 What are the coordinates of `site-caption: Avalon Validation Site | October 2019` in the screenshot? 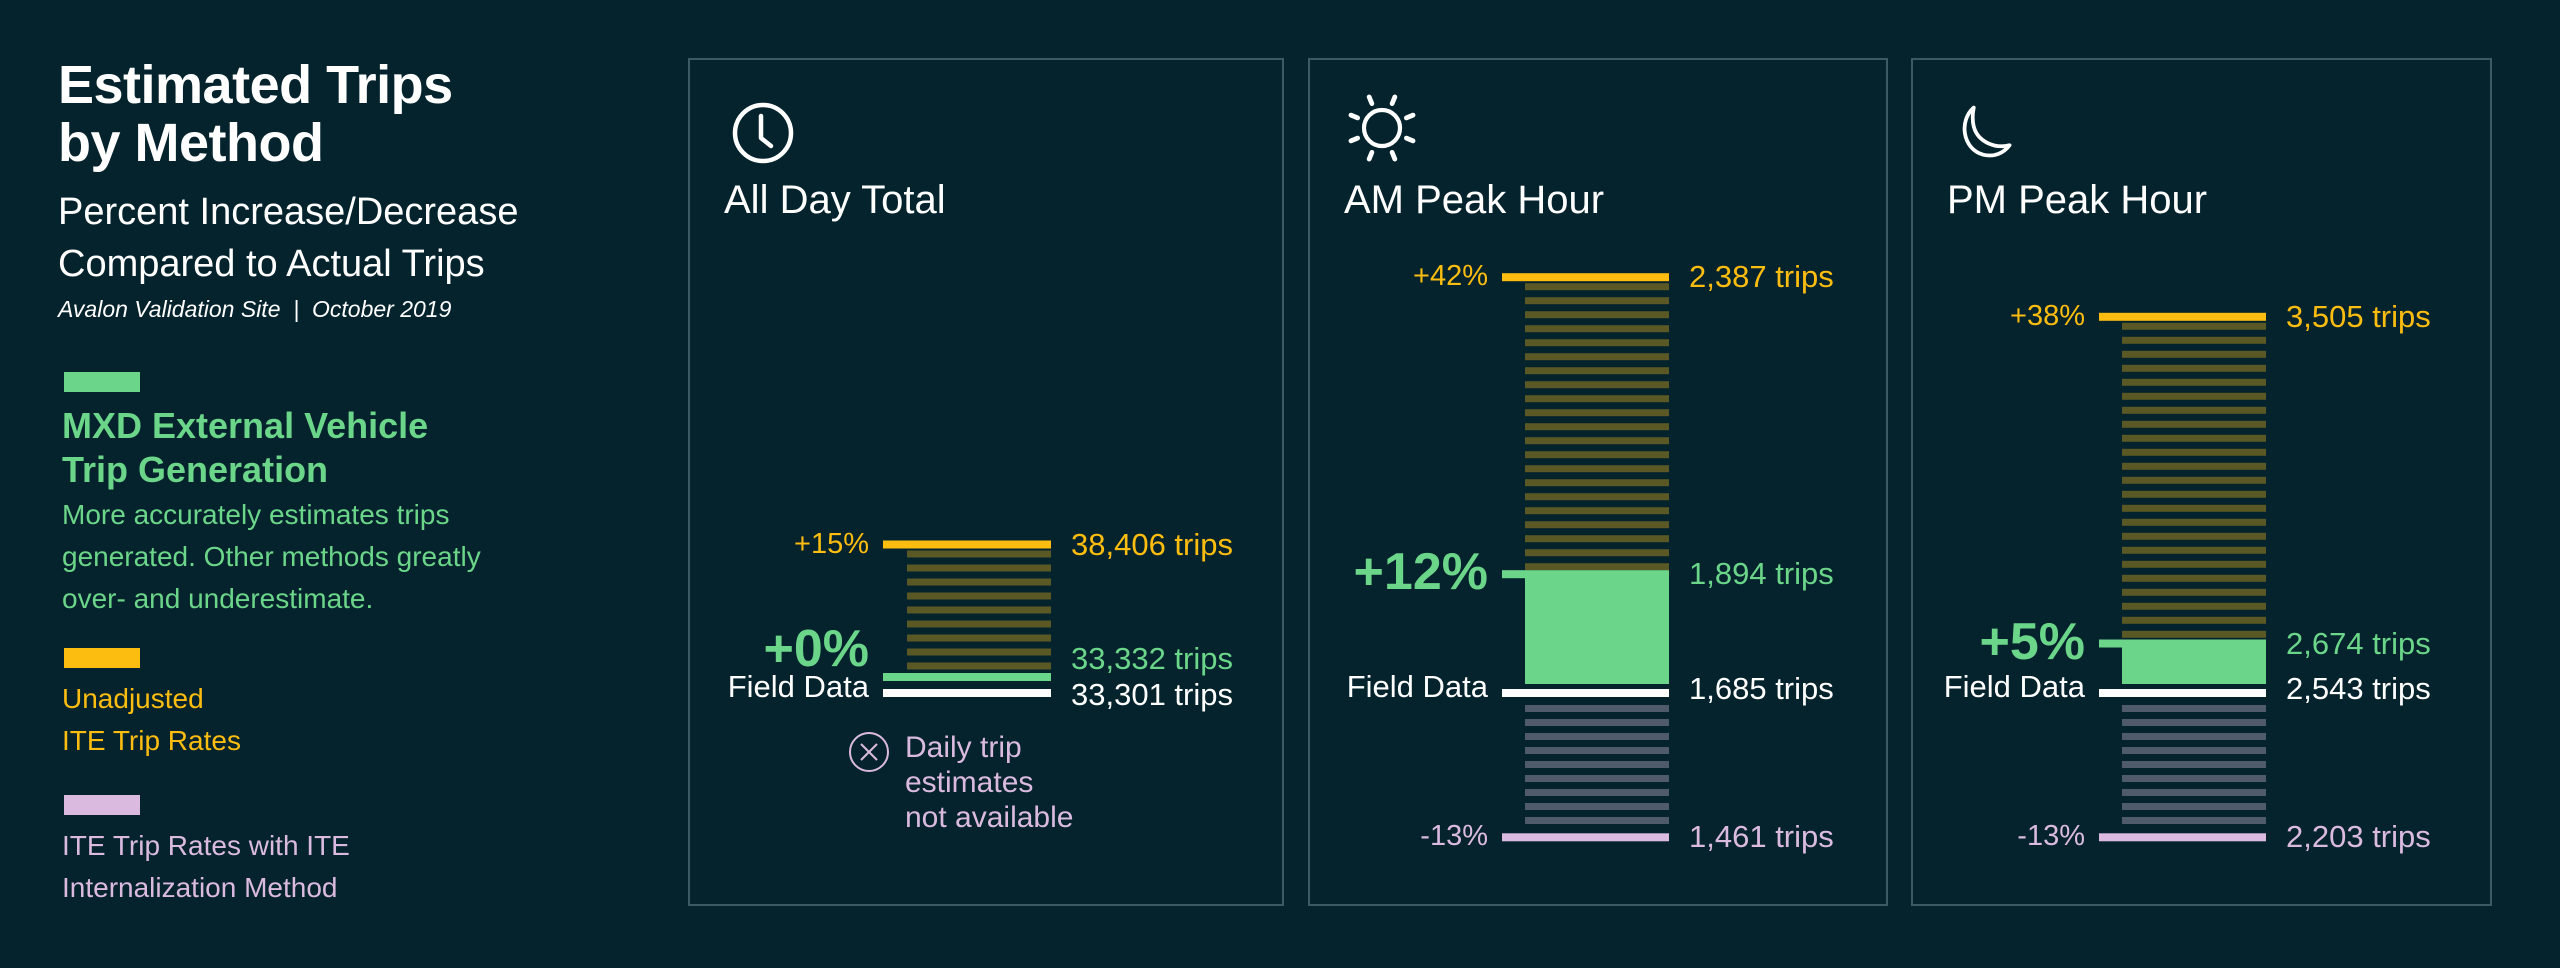 It's located at (255, 309).